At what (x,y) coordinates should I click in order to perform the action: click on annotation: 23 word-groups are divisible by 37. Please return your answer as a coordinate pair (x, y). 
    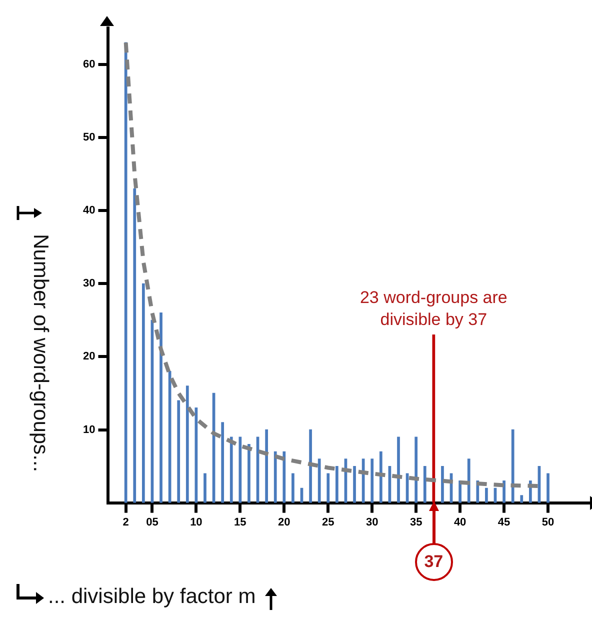
    Looking at the image, I should click on (433, 308).